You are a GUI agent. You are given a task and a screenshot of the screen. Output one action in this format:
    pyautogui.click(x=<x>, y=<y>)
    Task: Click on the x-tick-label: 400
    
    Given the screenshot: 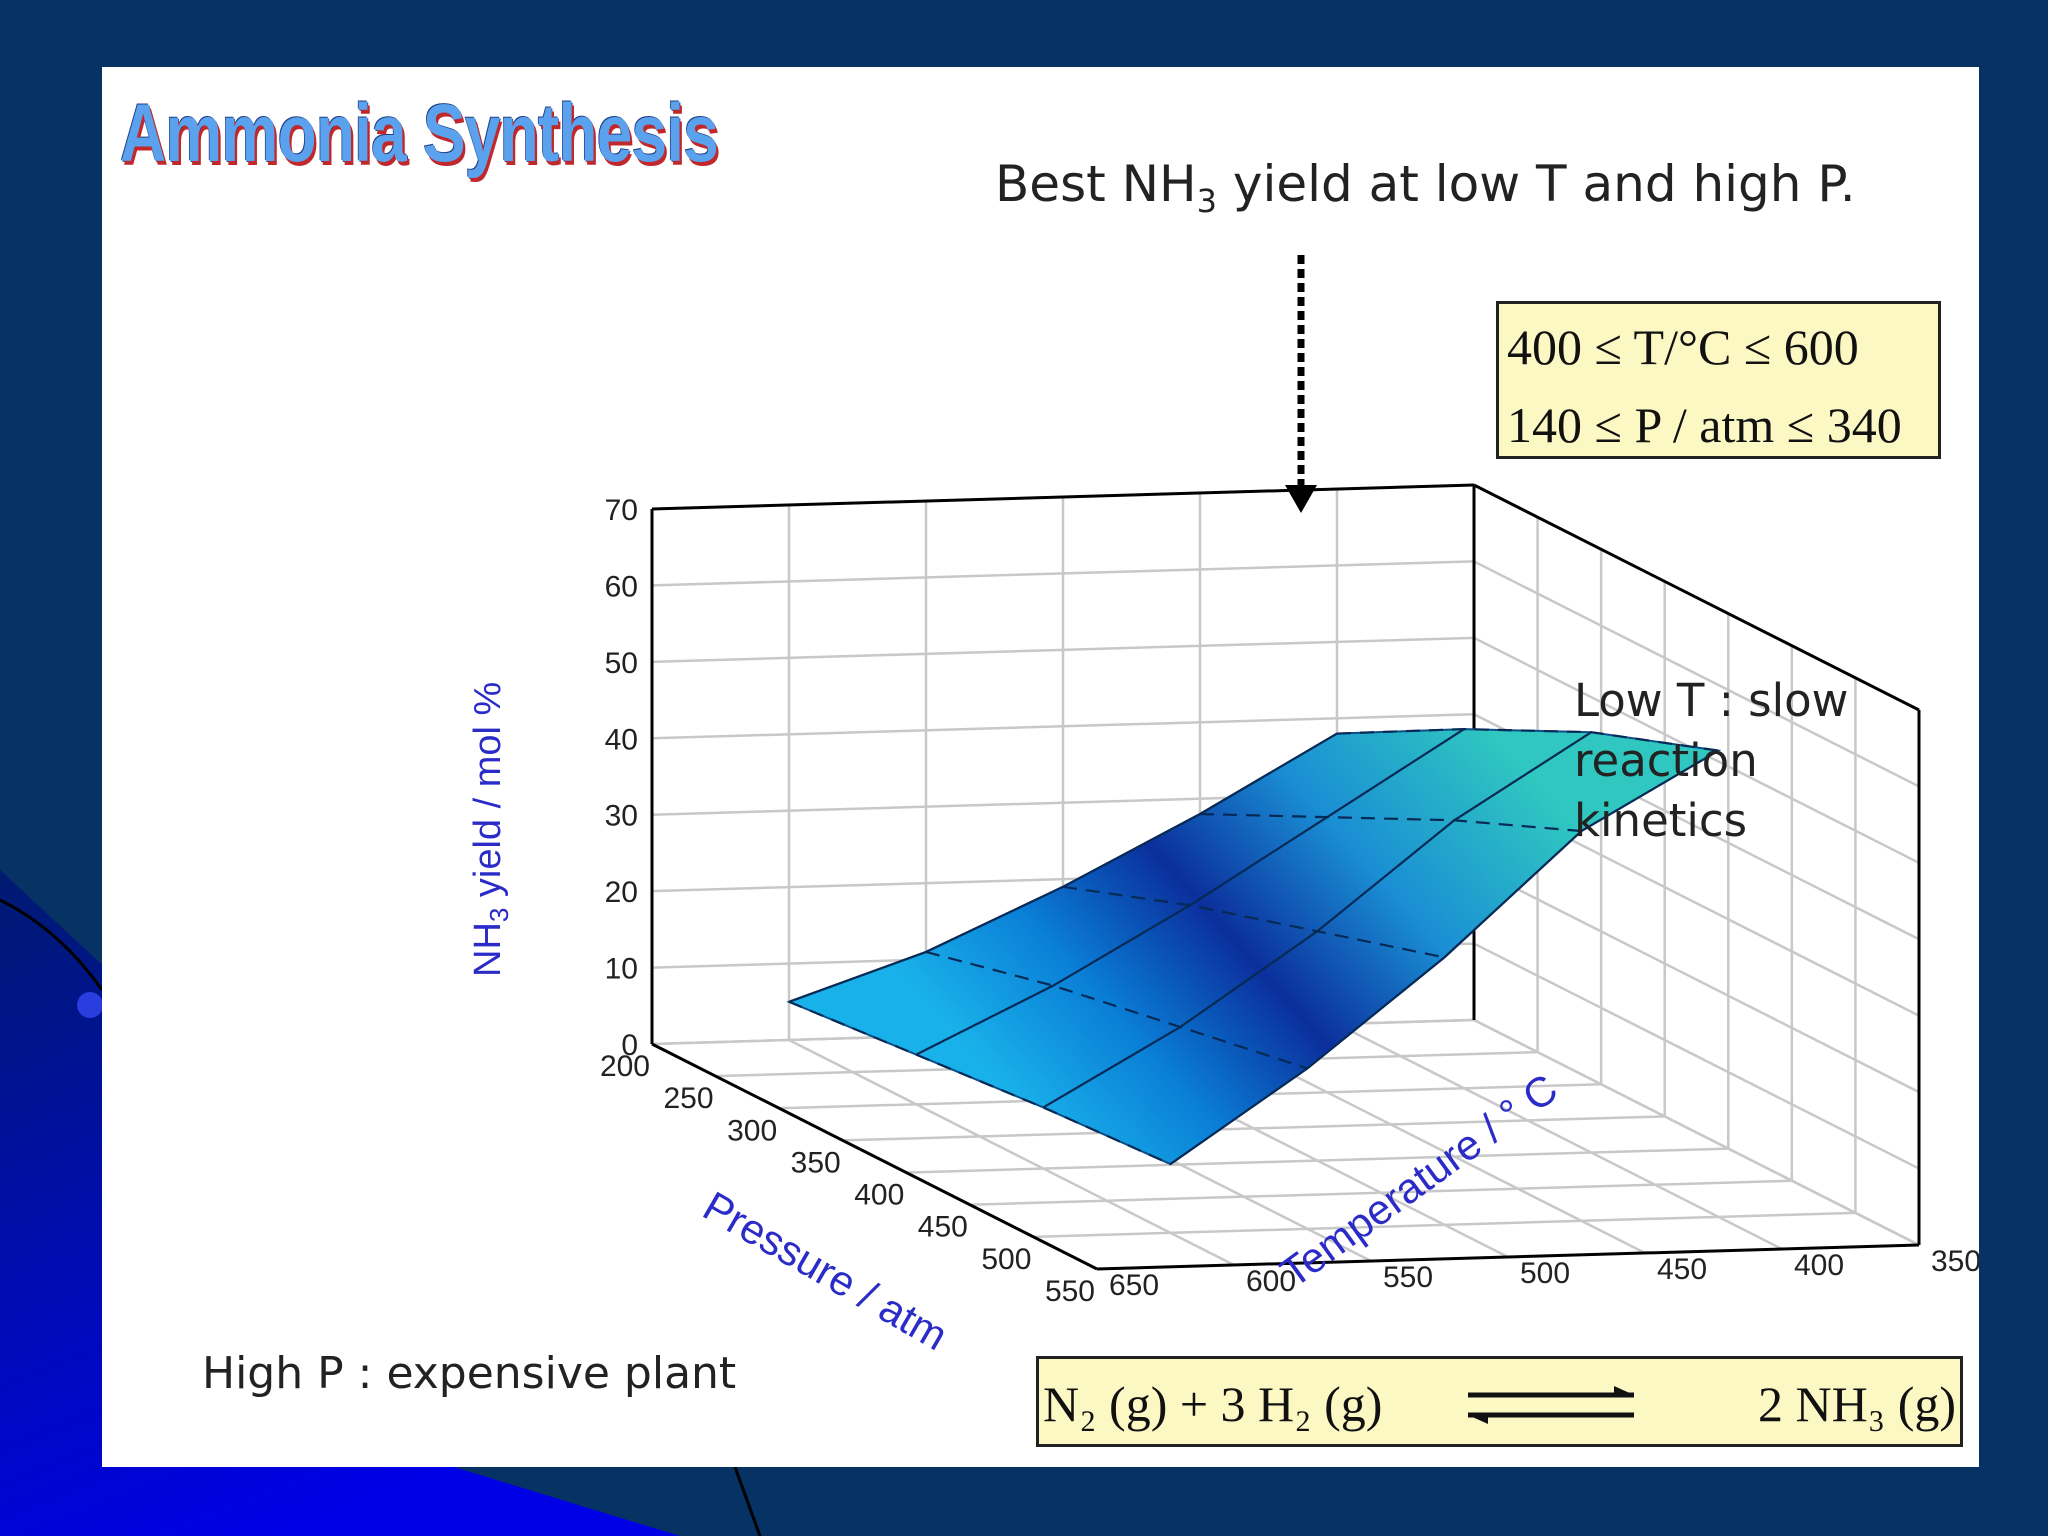 What is the action you would take?
    pyautogui.click(x=879, y=1195)
    